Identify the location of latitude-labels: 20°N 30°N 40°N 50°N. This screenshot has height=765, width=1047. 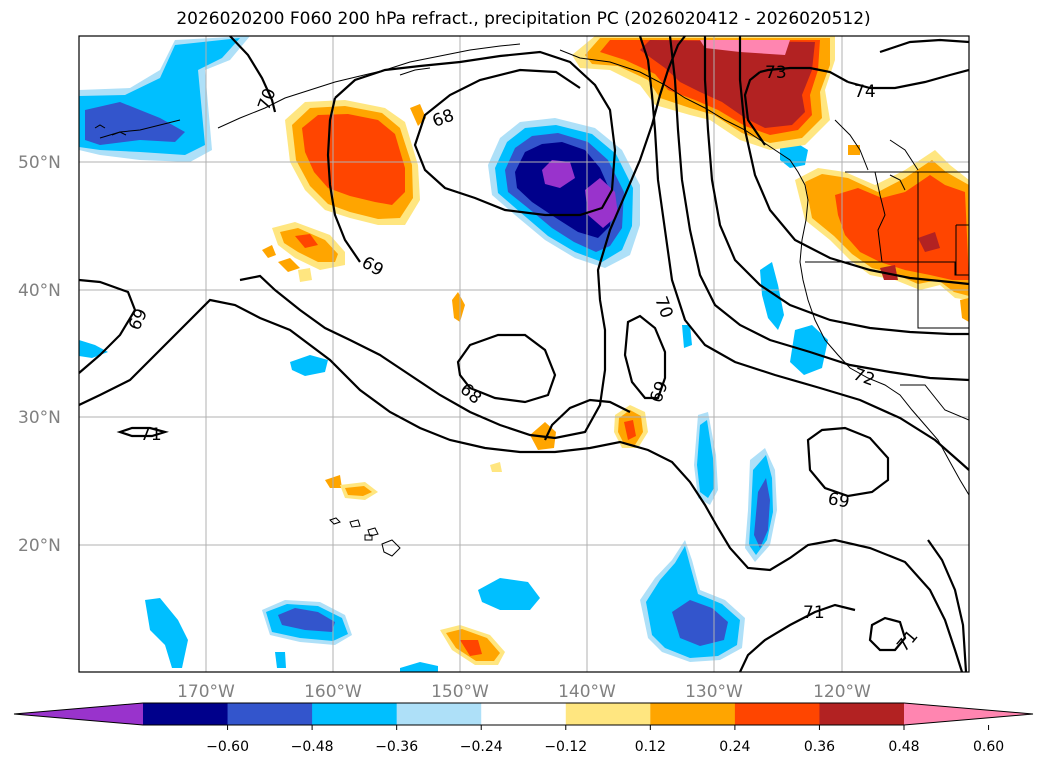
(39, 354).